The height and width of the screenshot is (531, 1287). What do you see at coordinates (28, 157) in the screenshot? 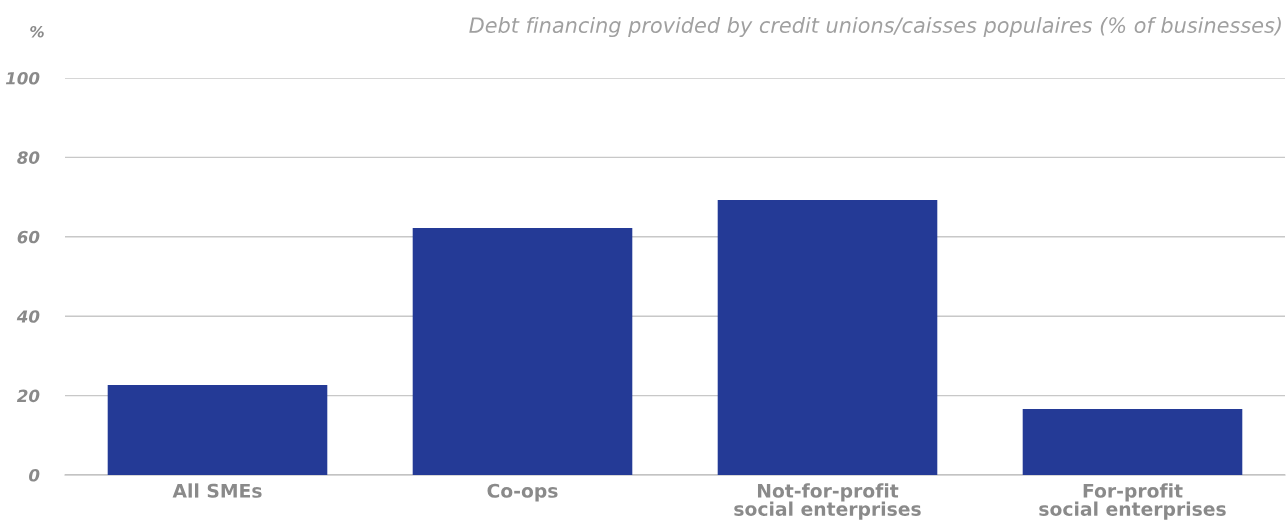
I see `y-tick-label: 80` at bounding box center [28, 157].